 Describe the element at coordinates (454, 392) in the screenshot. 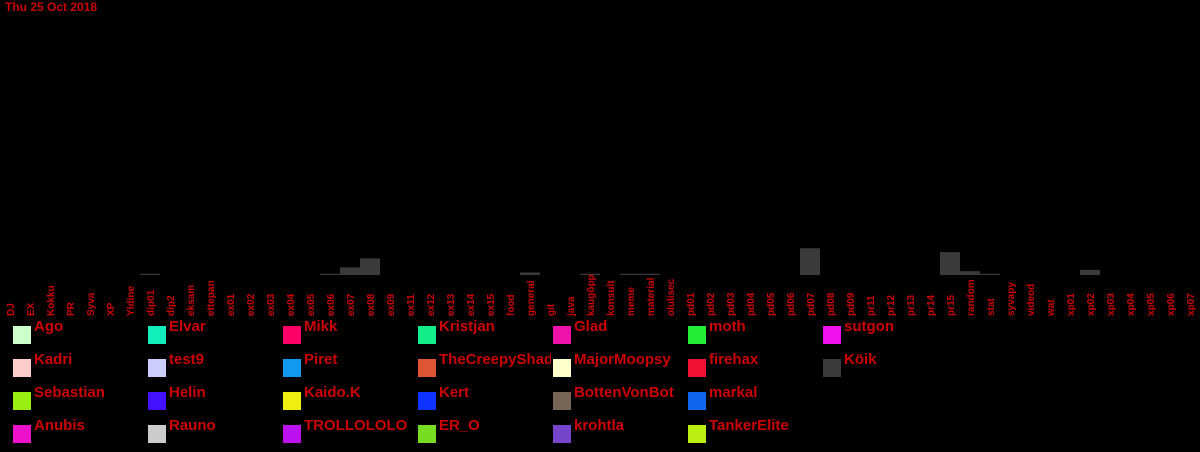

I see `legend-label: Kert` at that location.